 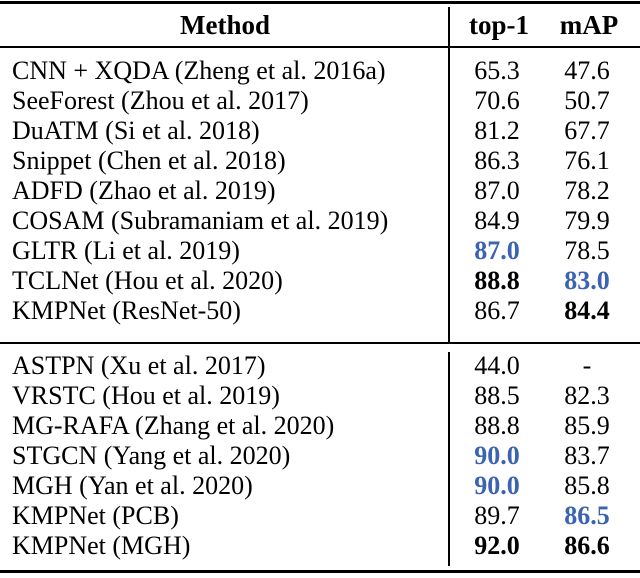 What do you see at coordinates (320, 546) in the screenshot?
I see `table-row: KMPNet (MGH) 92.0 86.6` at bounding box center [320, 546].